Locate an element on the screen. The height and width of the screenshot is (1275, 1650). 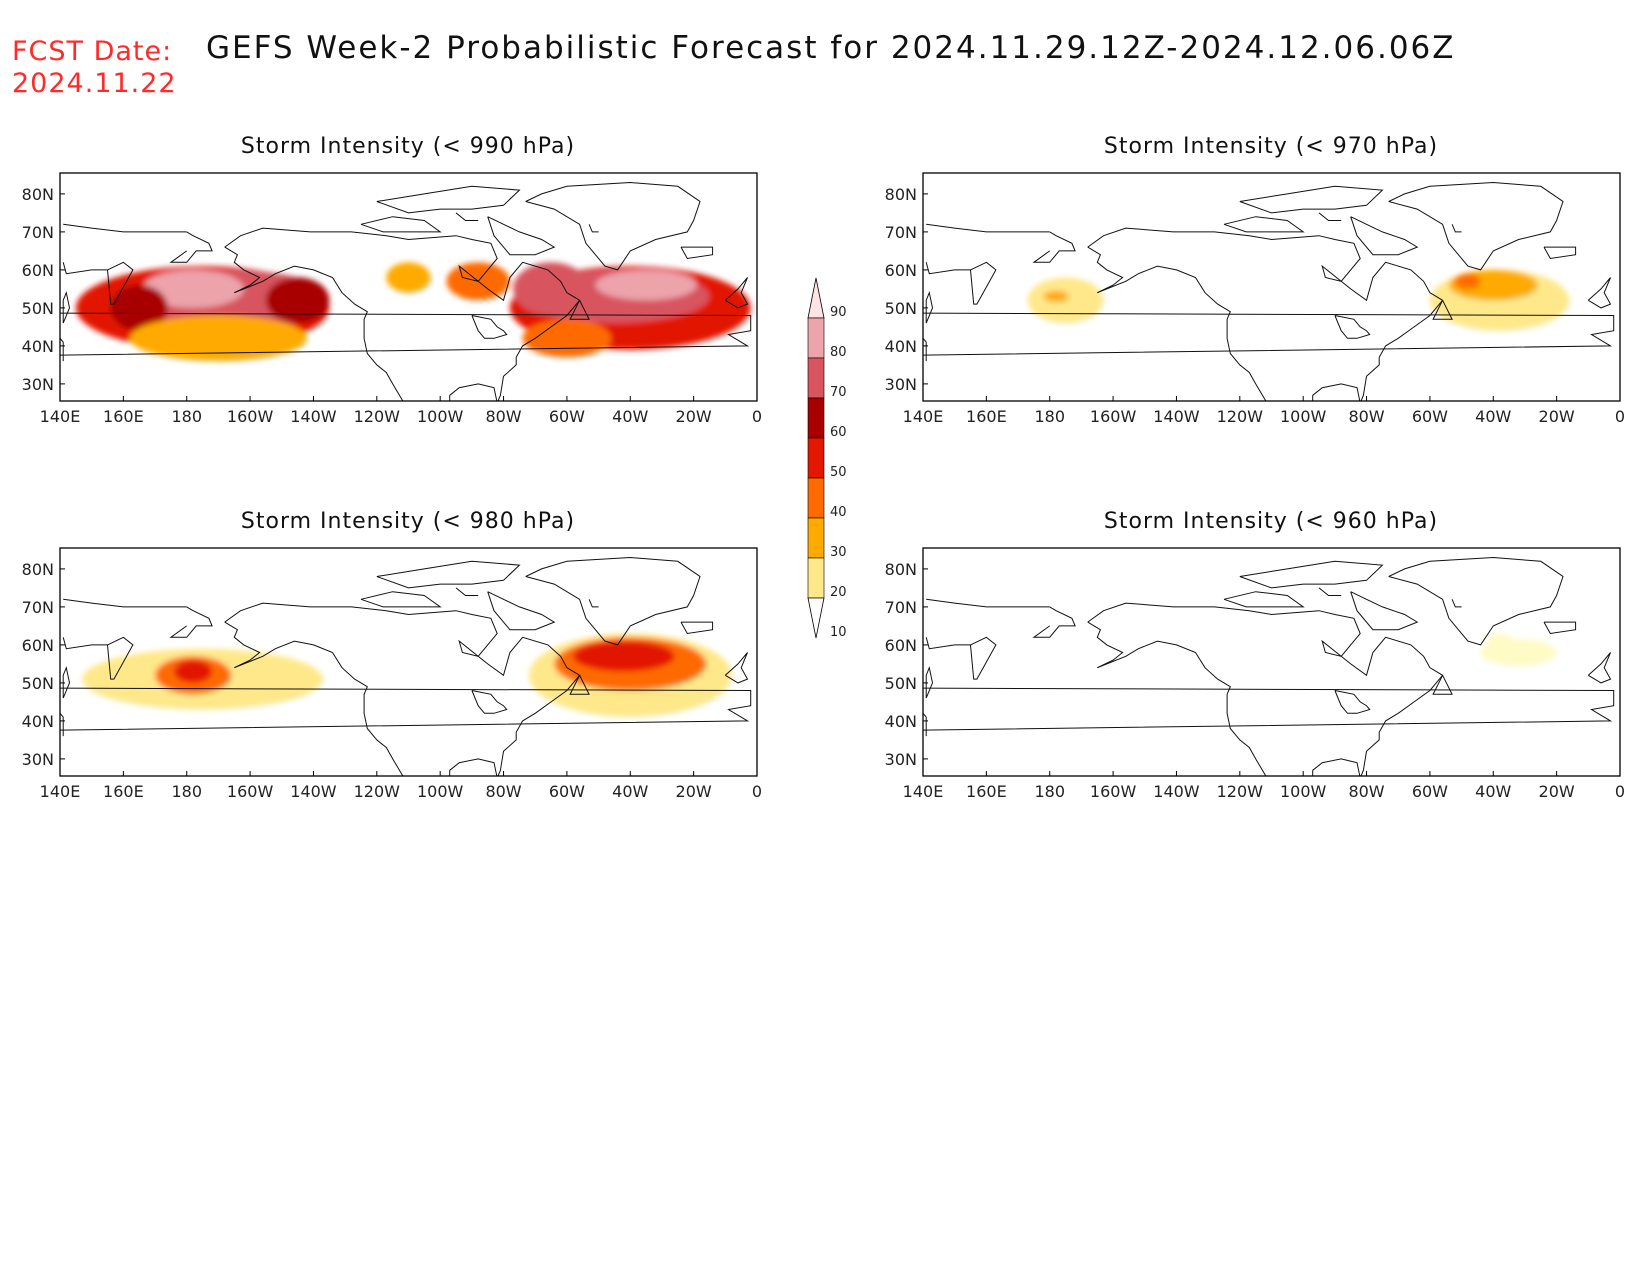
panel-title-990: Storm Intensity (< 990 hPa) is located at coordinates (408, 146).